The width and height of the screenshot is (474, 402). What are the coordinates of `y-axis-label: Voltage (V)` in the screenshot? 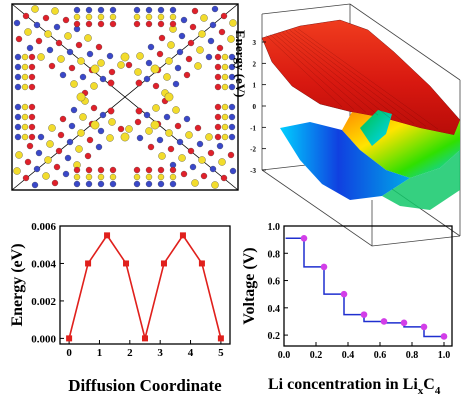 It's located at (249, 285).